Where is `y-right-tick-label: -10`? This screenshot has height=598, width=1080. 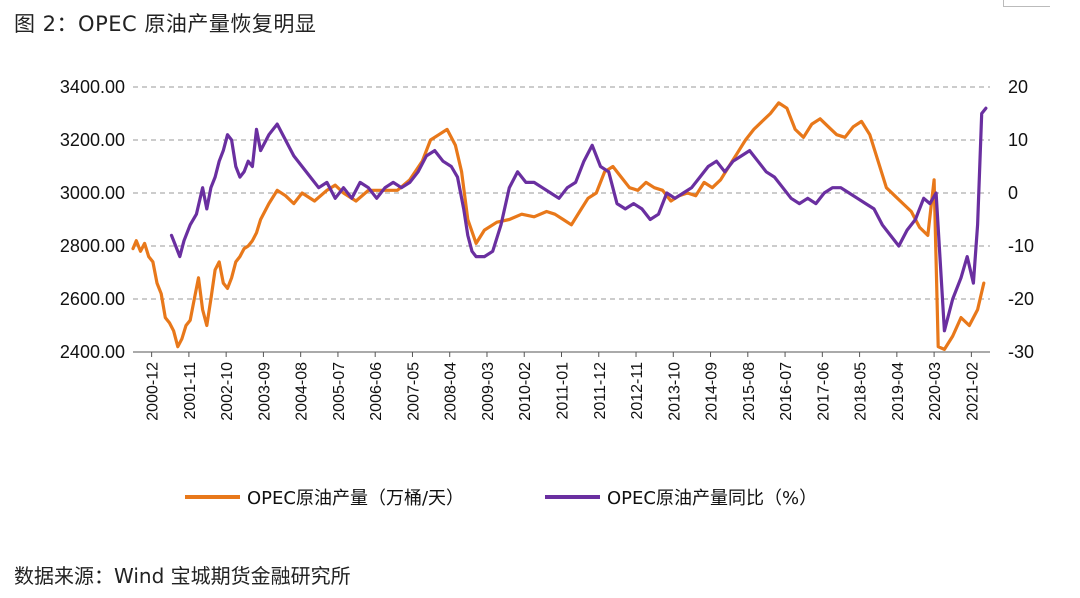 y-right-tick-label: -10 is located at coordinates (1021, 246).